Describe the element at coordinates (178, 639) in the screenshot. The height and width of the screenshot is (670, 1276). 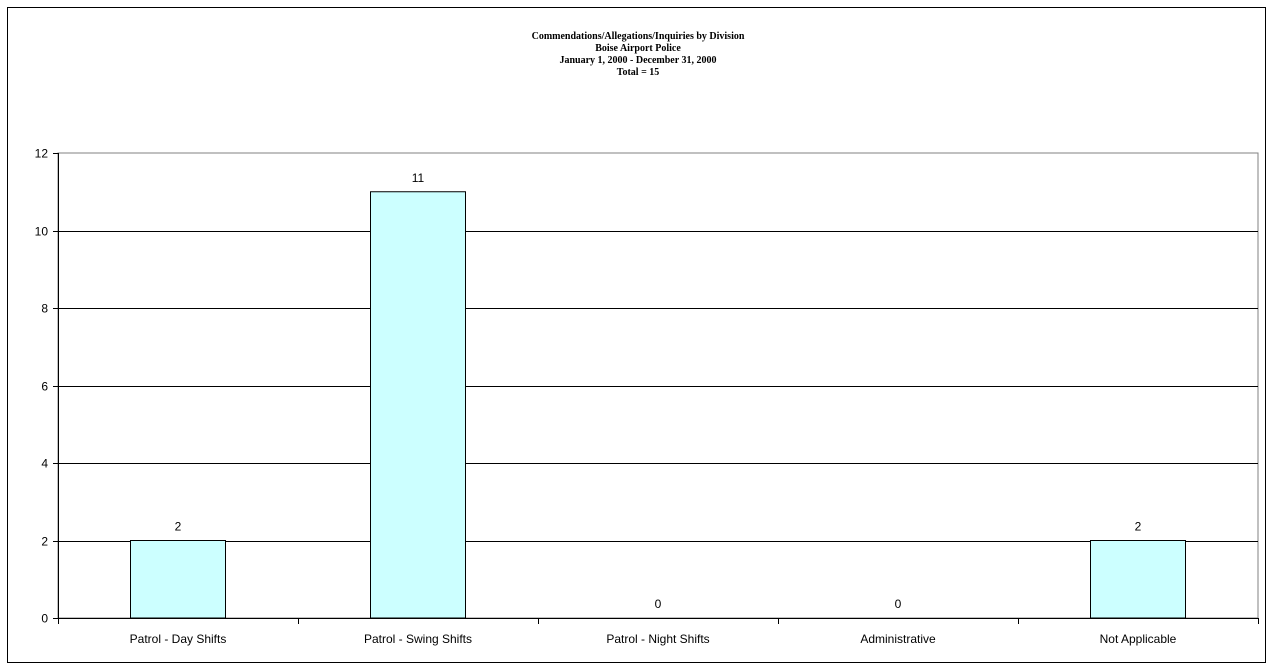
I see `x-category-label-1: Patrol - Day Shifts` at that location.